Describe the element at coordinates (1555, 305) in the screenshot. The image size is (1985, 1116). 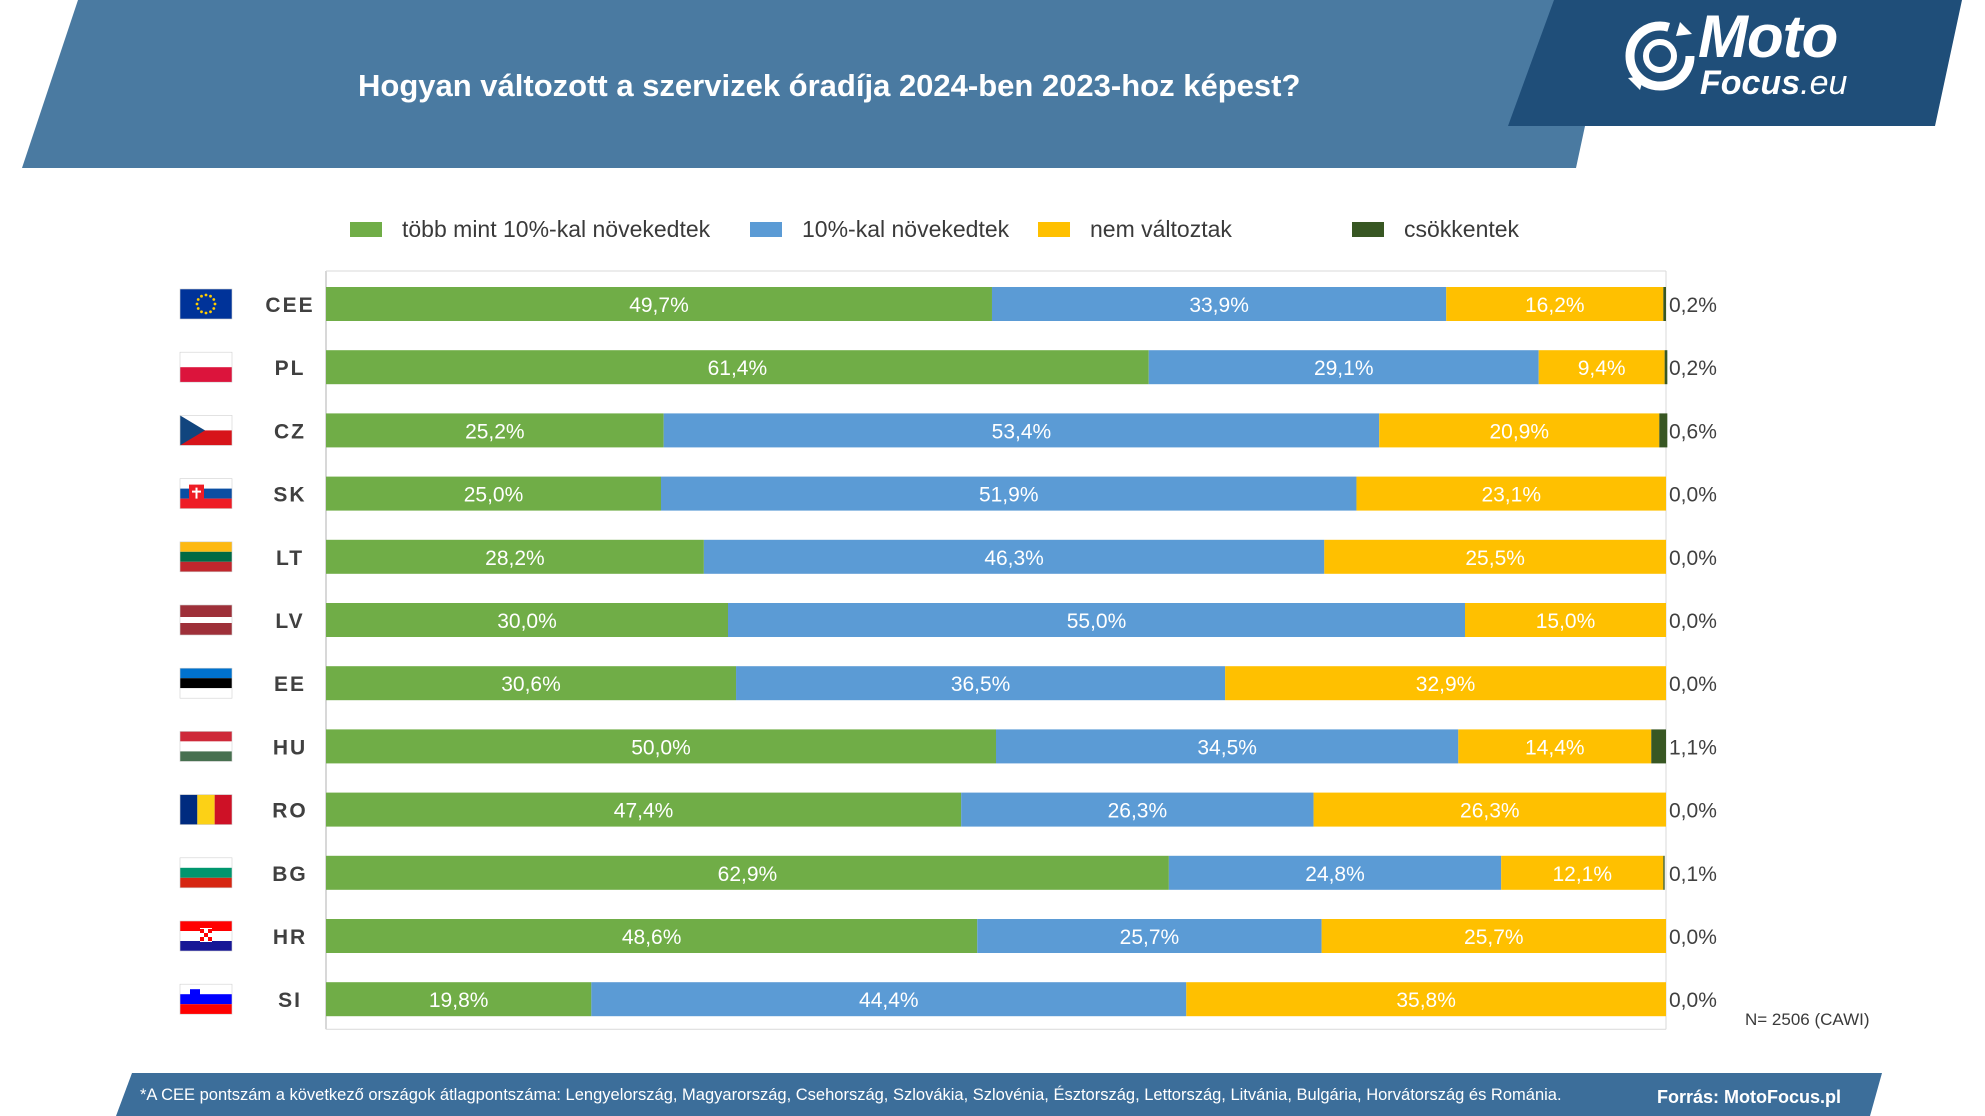
I see `data-label: 16,2%` at that location.